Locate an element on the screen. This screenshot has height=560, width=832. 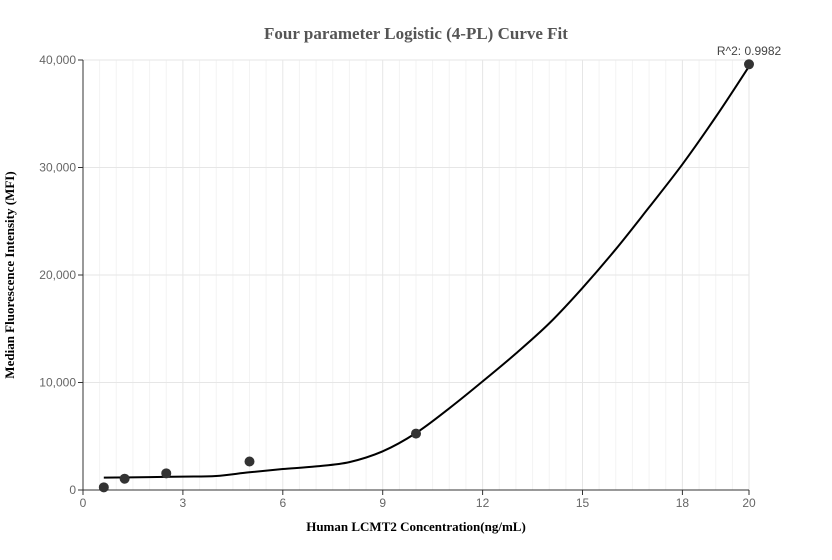
y-tick-label: 20,000 is located at coordinates (57, 275).